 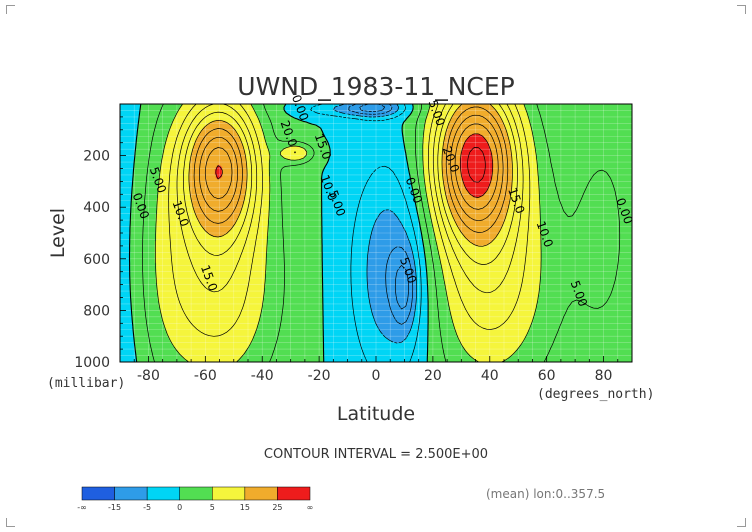 I want to click on colorbar-label: -15, so click(x=114, y=507).